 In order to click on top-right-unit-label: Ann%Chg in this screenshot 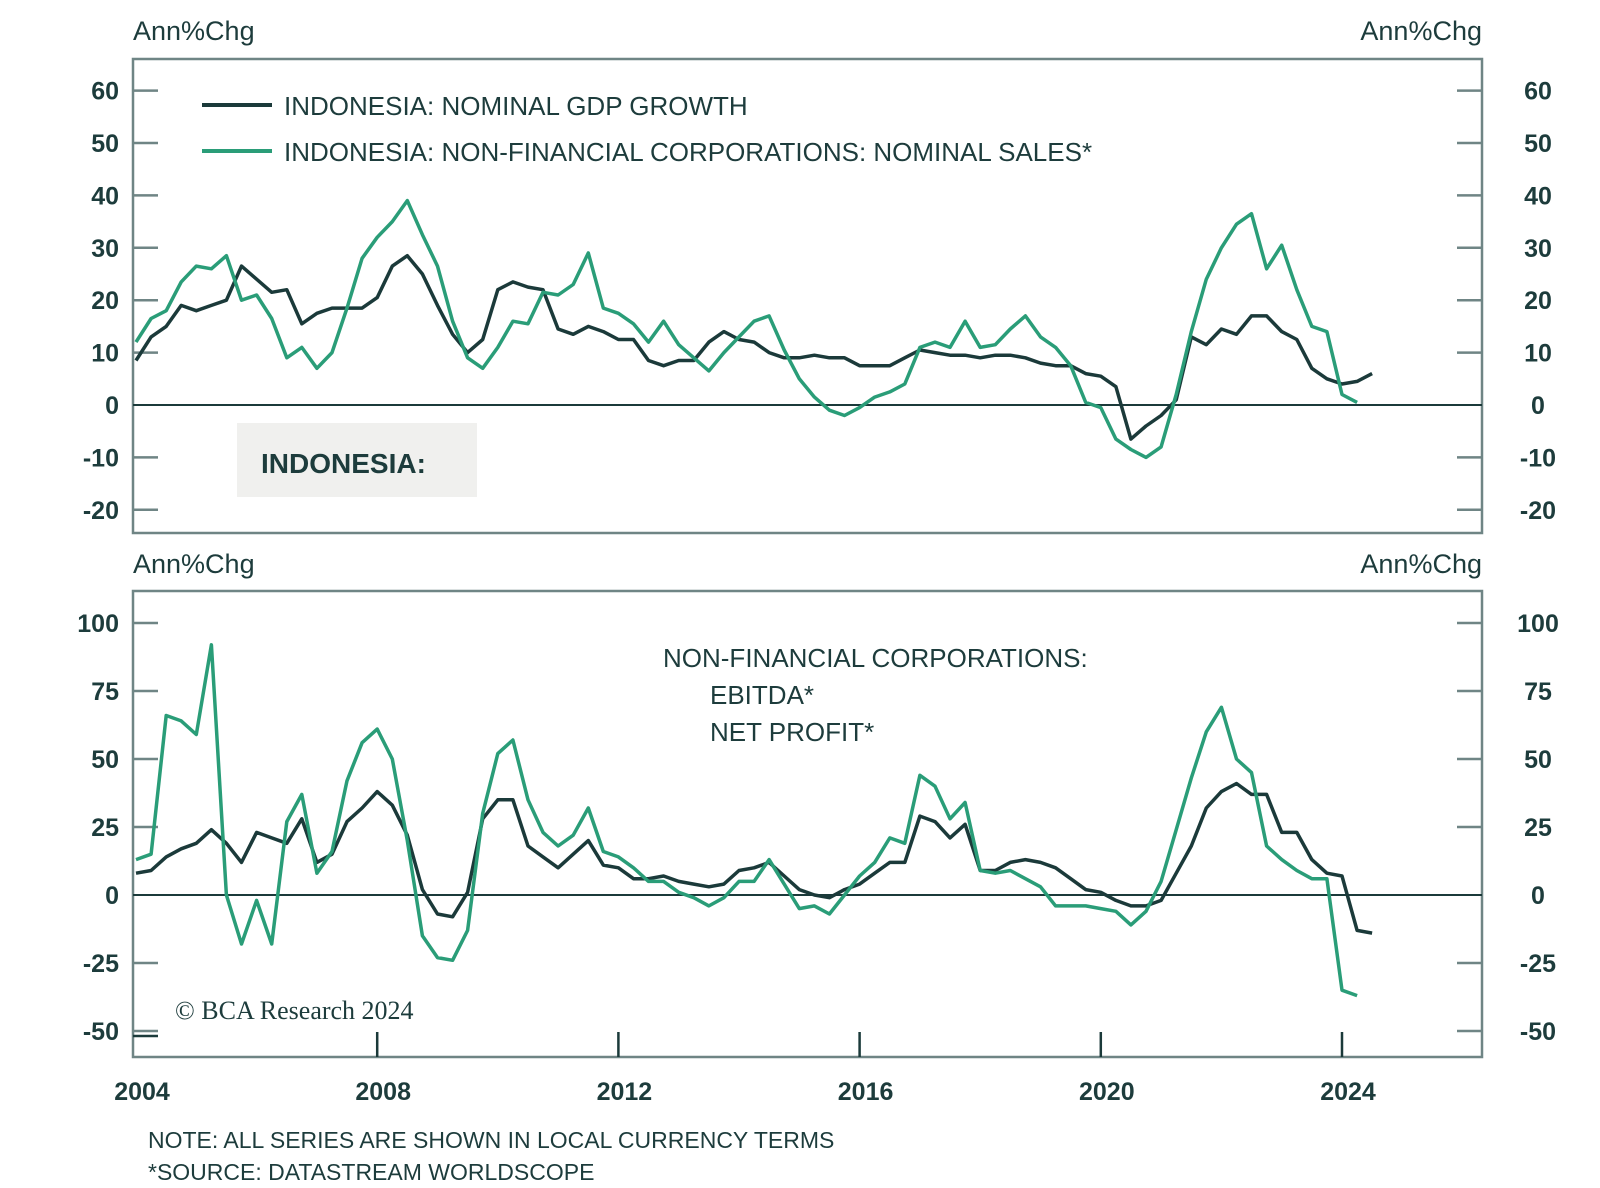, I will do `click(1421, 31)`.